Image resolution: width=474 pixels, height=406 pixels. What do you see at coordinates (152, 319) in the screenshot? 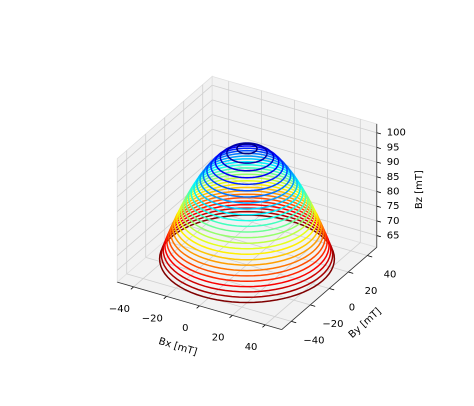
I see `x-tick-label: −20` at bounding box center [152, 319].